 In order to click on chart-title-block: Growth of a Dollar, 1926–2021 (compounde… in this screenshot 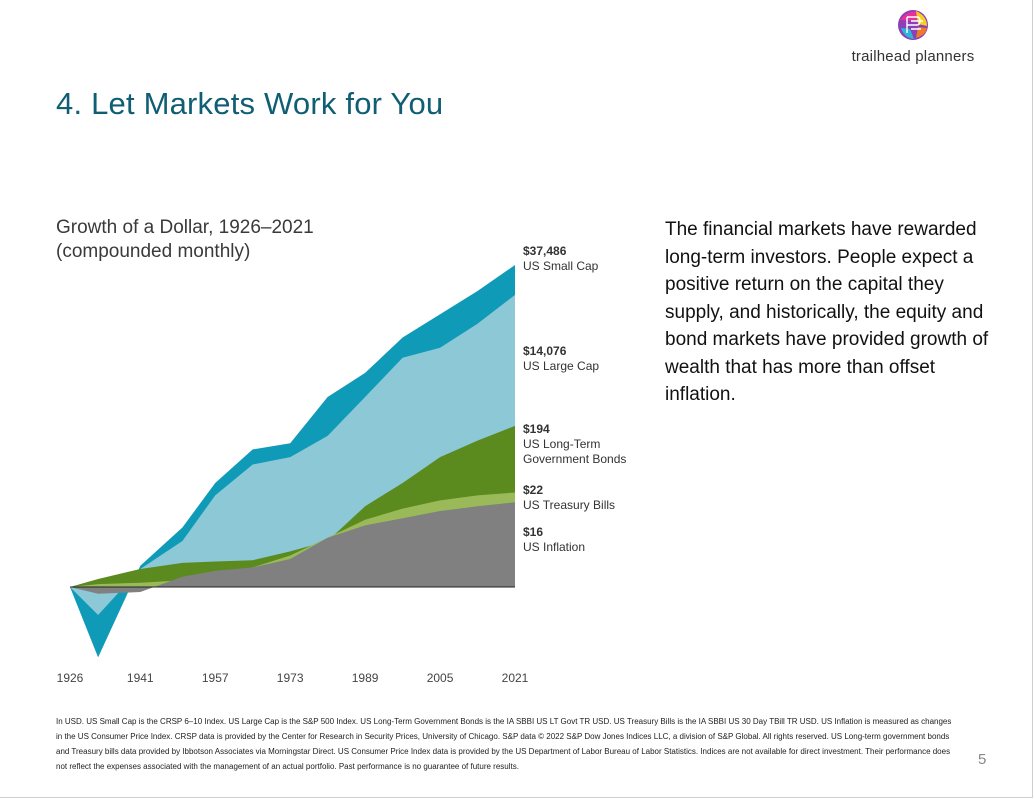, I will do `click(185, 240)`.